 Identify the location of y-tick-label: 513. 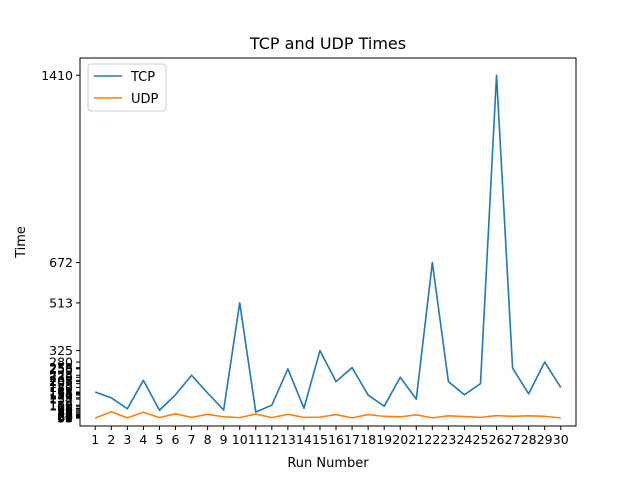
(61, 302).